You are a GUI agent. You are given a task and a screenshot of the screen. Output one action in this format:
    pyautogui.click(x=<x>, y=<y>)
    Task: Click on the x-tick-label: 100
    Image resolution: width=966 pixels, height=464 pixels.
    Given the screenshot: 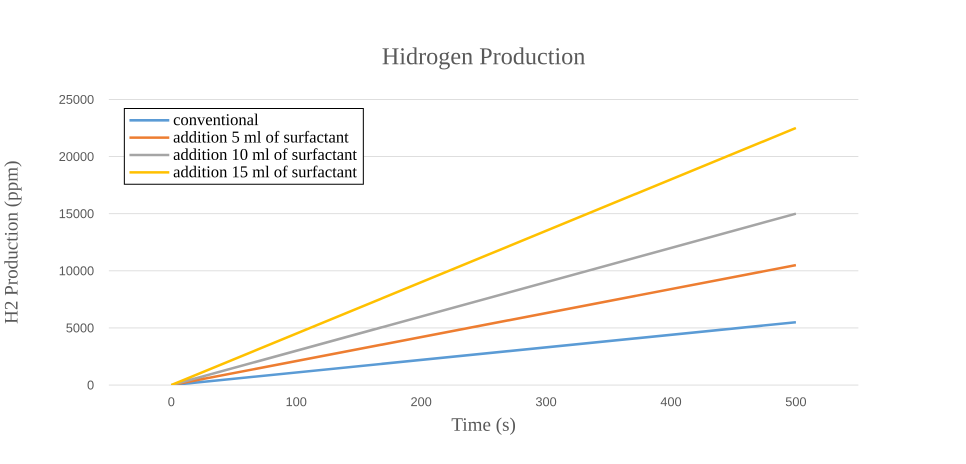 What is the action you would take?
    pyautogui.click(x=296, y=401)
    